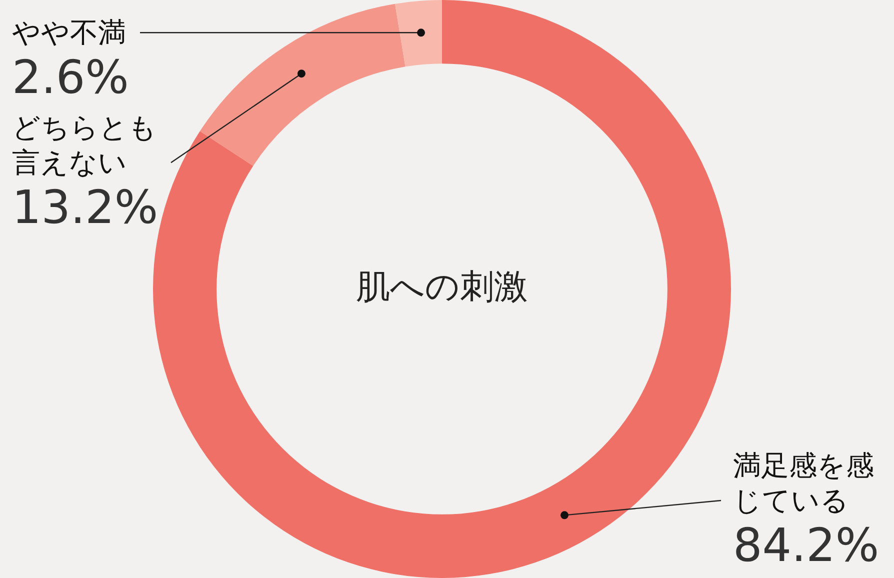 This screenshot has height=578, width=894. I want to click on text: 肌への刺激, so click(442, 286).